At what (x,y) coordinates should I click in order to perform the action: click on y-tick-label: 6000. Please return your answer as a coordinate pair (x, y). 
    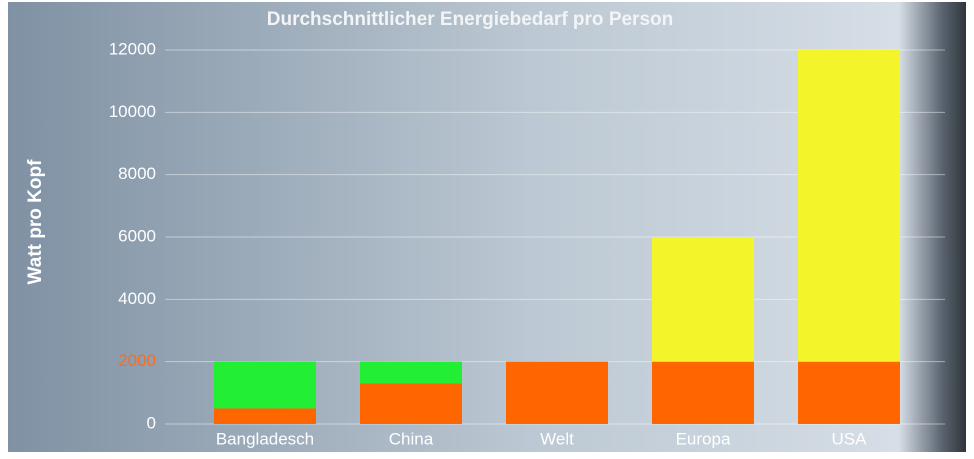
    Looking at the image, I should click on (137, 235).